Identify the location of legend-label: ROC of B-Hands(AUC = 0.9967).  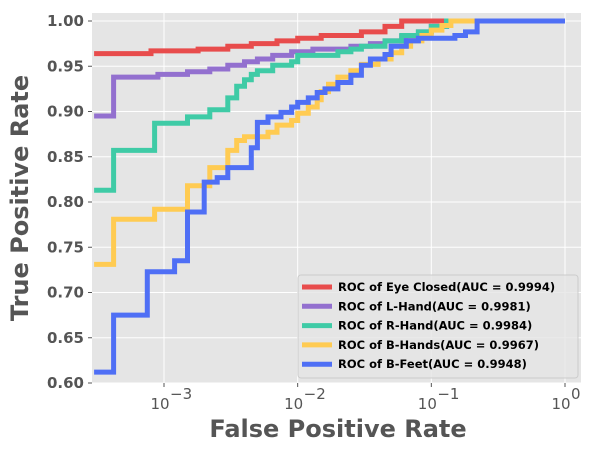
(438, 345).